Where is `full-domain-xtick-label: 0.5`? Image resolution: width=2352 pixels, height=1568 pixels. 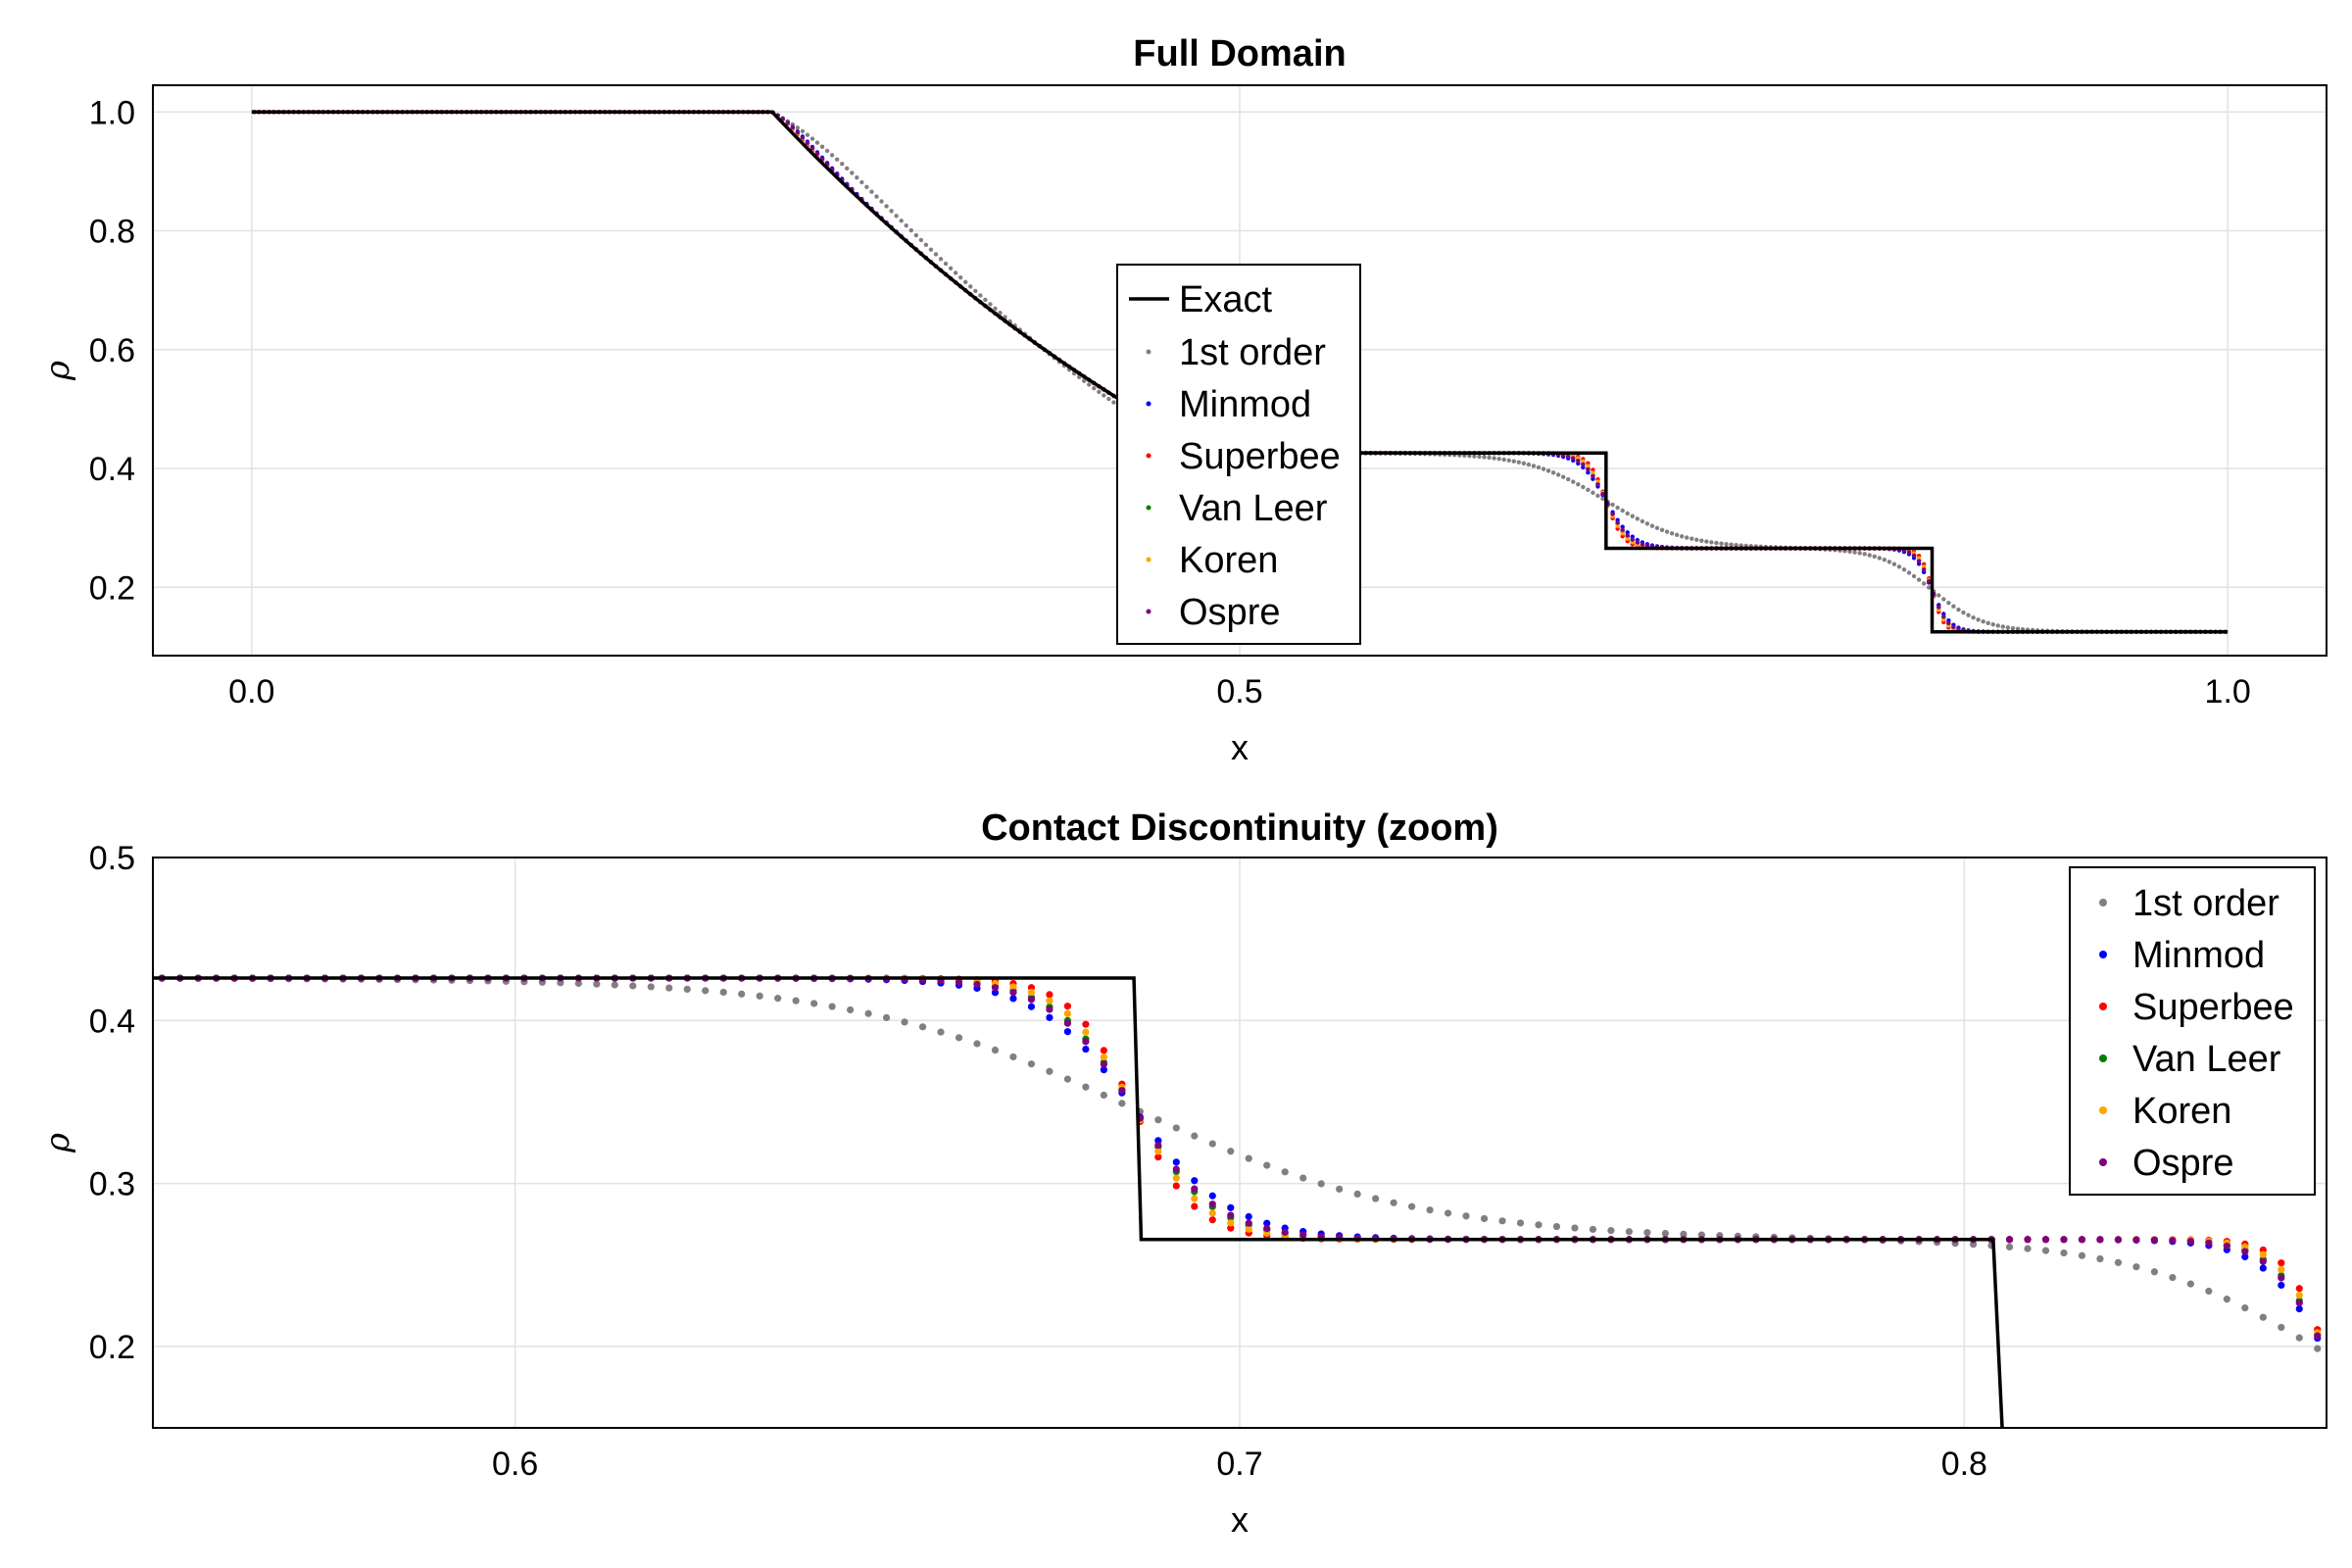 full-domain-xtick-label: 0.5 is located at coordinates (1239, 691).